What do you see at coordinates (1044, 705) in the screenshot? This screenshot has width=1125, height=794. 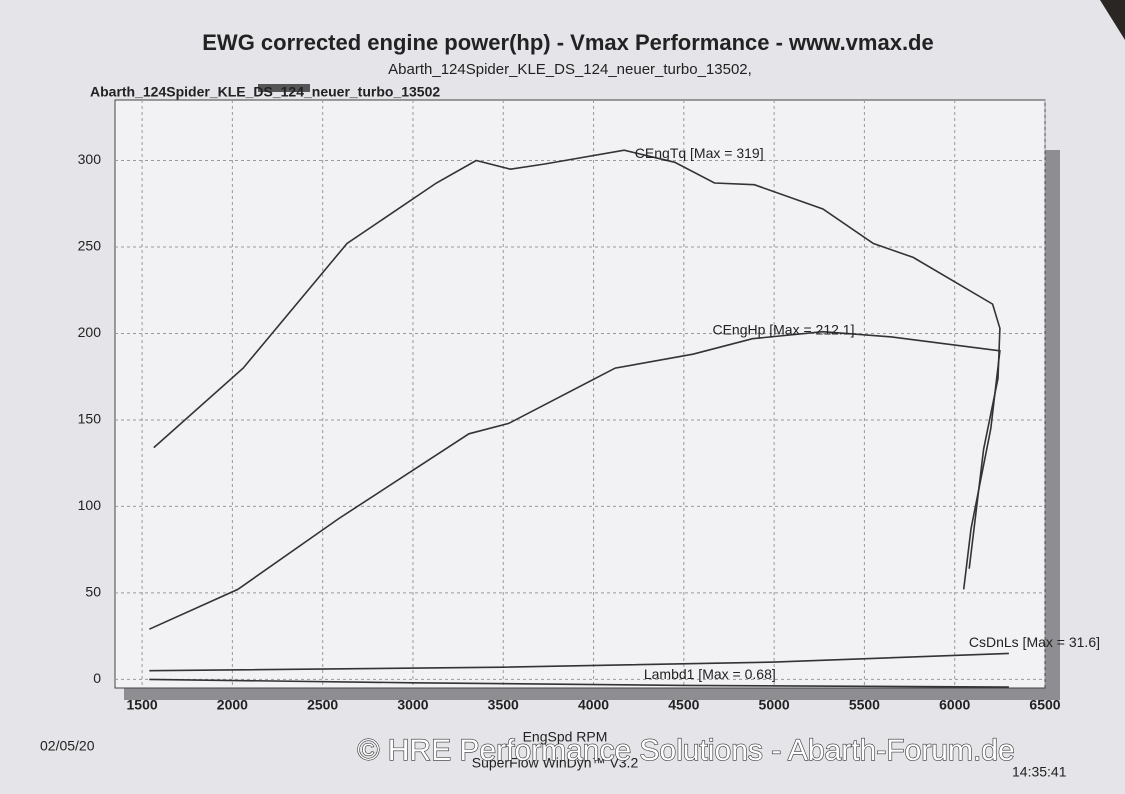 I see `x-tick-label: 6500` at bounding box center [1044, 705].